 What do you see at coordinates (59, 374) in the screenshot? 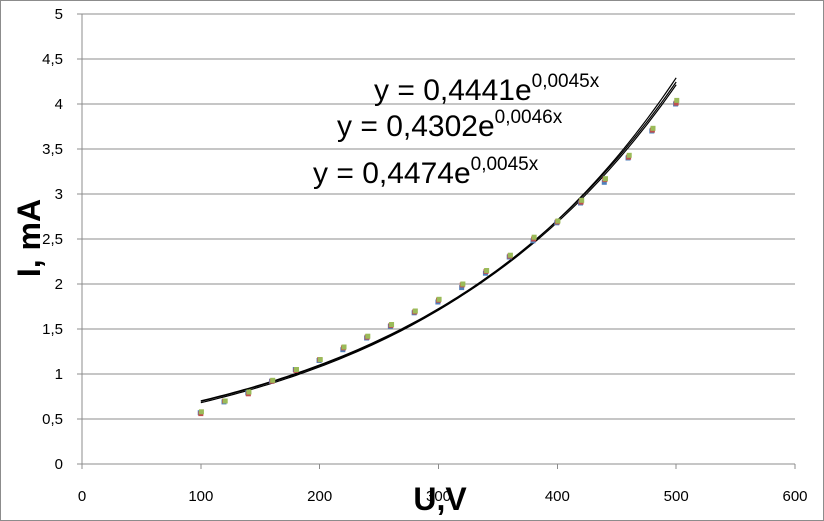
I see `y-tick-label: 1` at bounding box center [59, 374].